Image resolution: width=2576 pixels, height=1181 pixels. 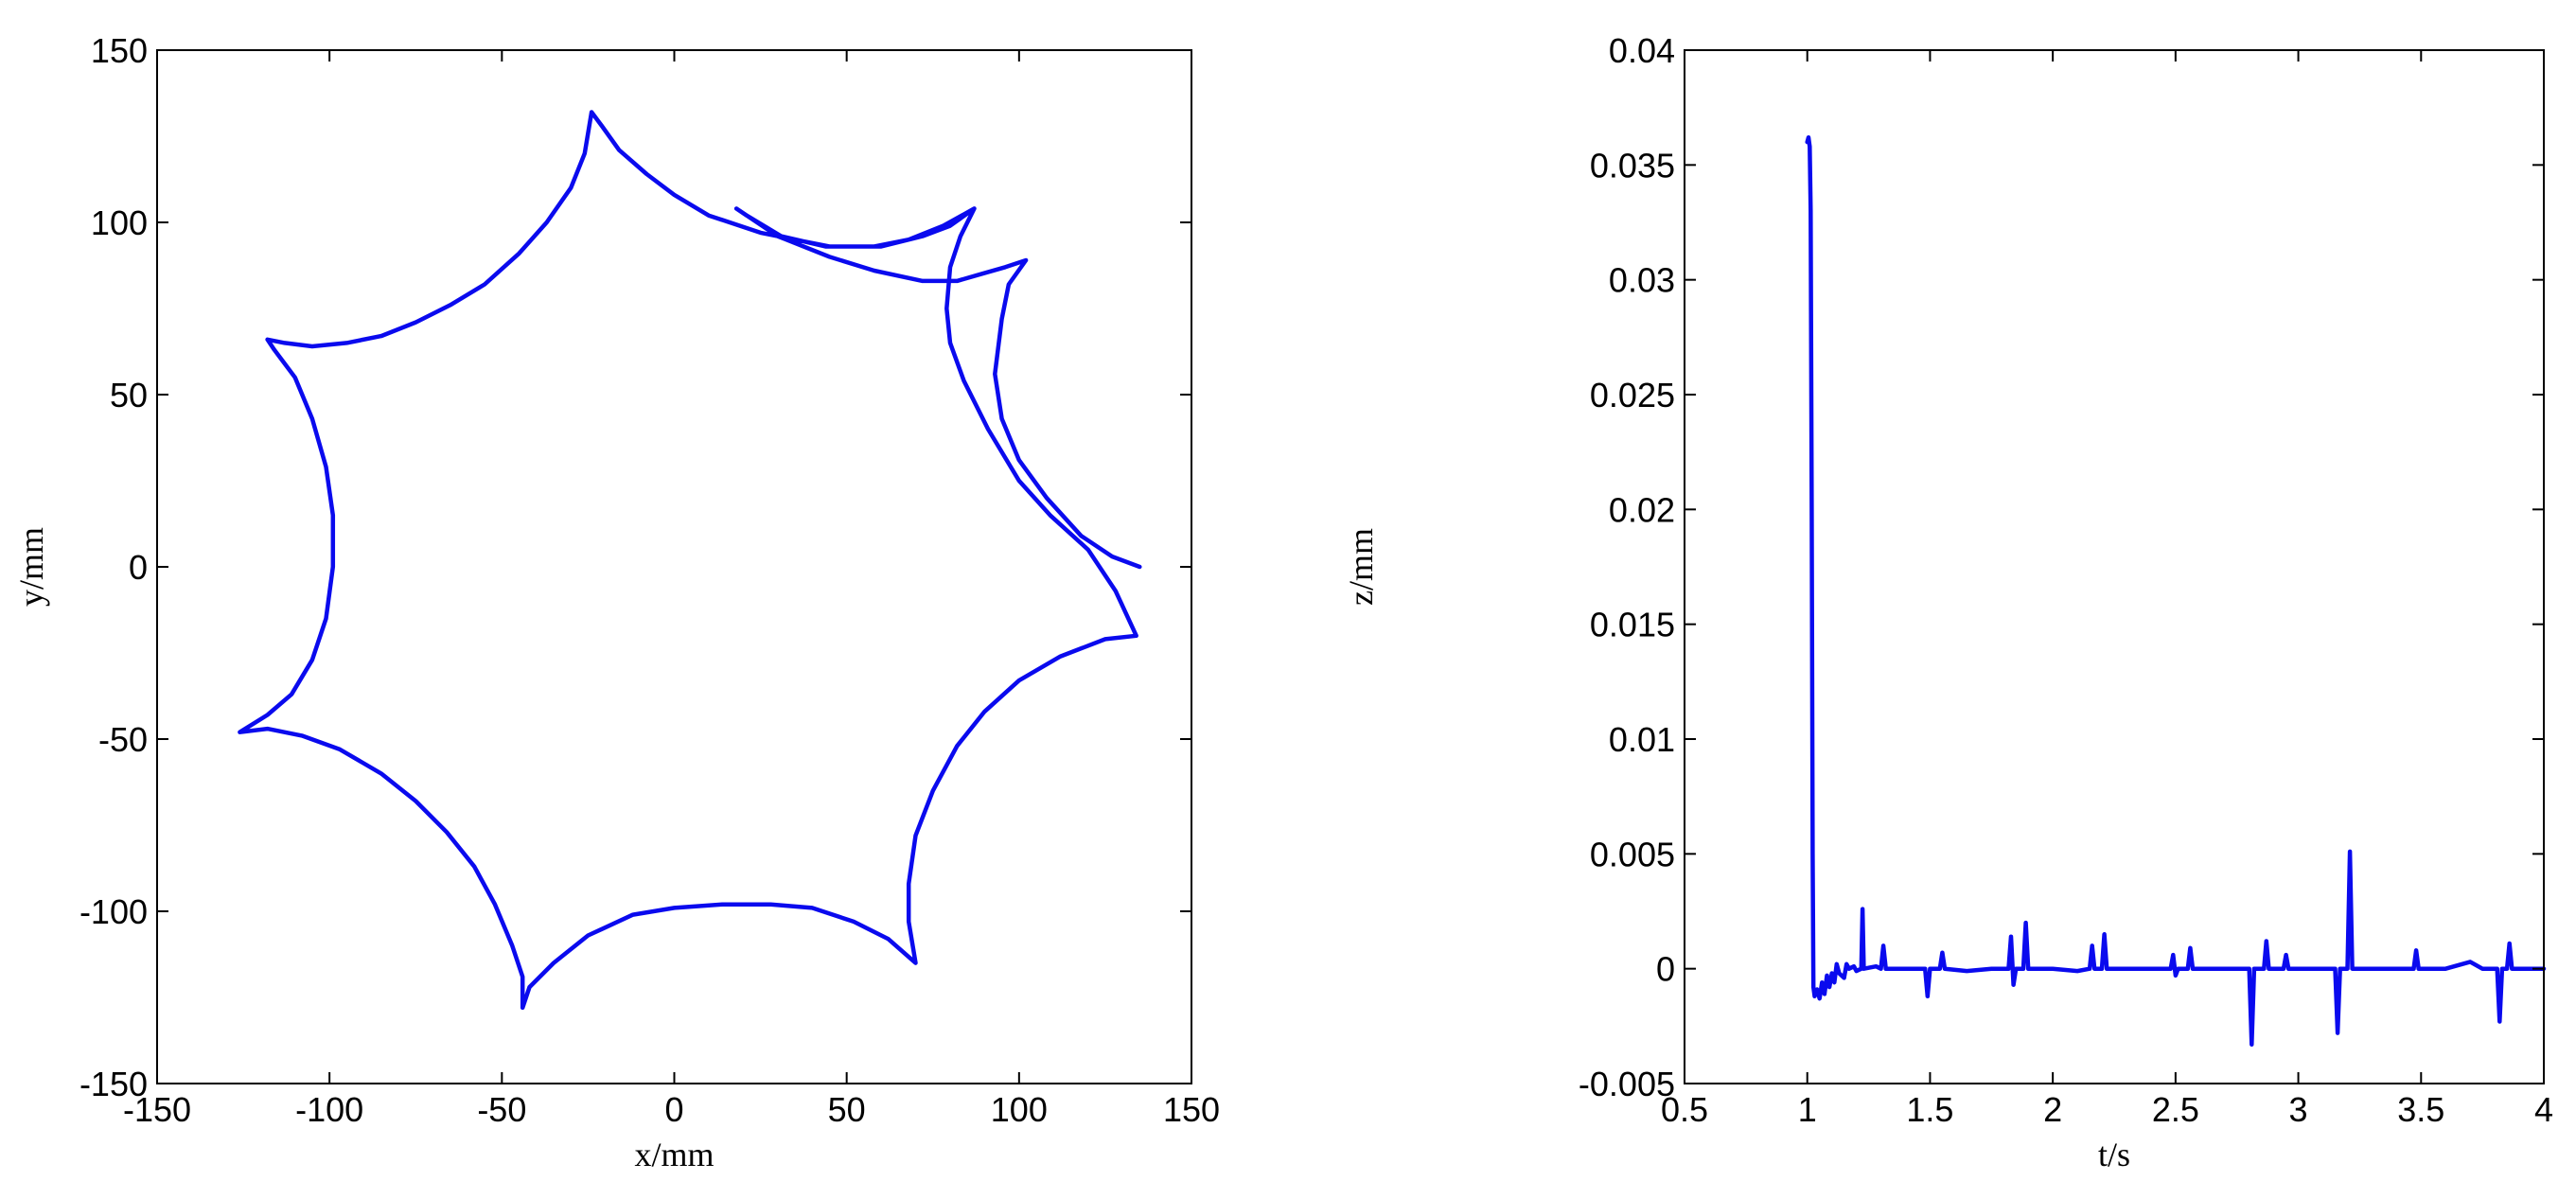 What do you see at coordinates (1632, 165) in the screenshot?
I see `y-tick-label: 0.035` at bounding box center [1632, 165].